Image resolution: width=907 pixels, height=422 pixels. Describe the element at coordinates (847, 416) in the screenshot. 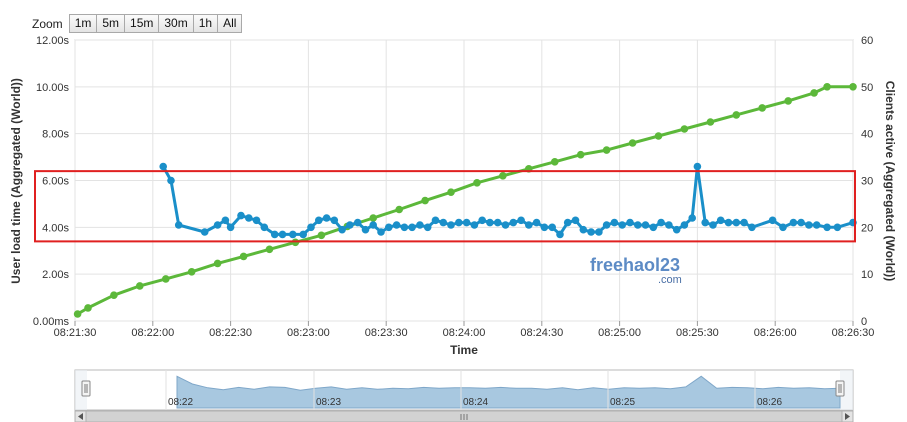

I see `scrollbar-right-arrow-icon` at that location.